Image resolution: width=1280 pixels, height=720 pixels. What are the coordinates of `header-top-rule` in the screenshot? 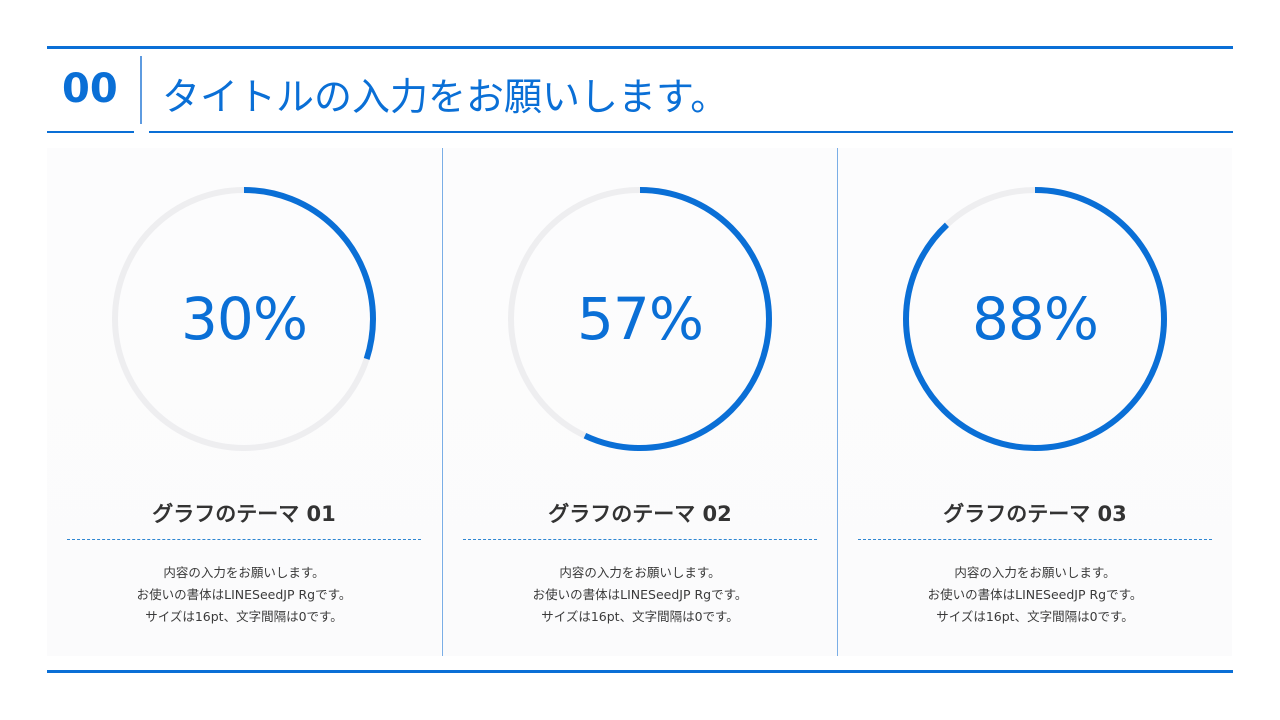 It's located at (640, 47).